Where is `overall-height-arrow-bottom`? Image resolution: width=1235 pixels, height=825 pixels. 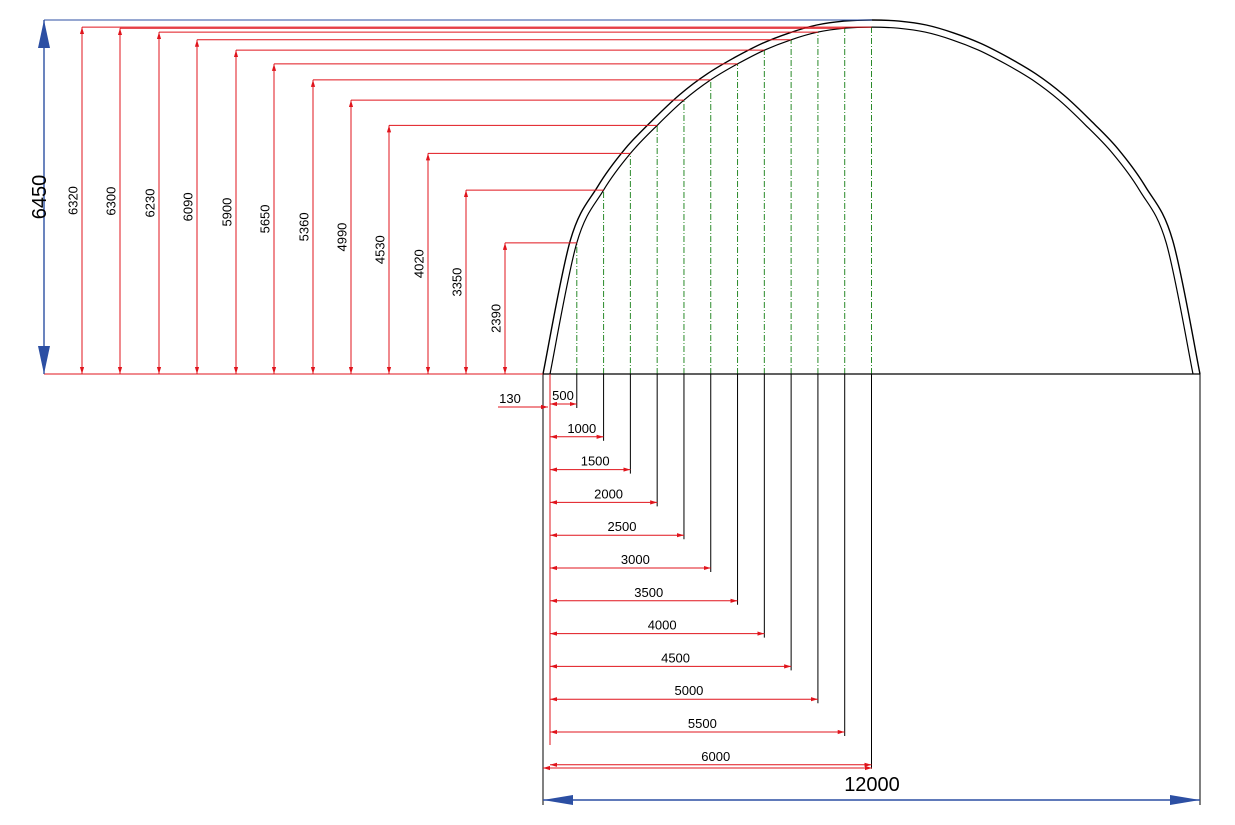
overall-height-arrow-bottom is located at coordinates (44, 360).